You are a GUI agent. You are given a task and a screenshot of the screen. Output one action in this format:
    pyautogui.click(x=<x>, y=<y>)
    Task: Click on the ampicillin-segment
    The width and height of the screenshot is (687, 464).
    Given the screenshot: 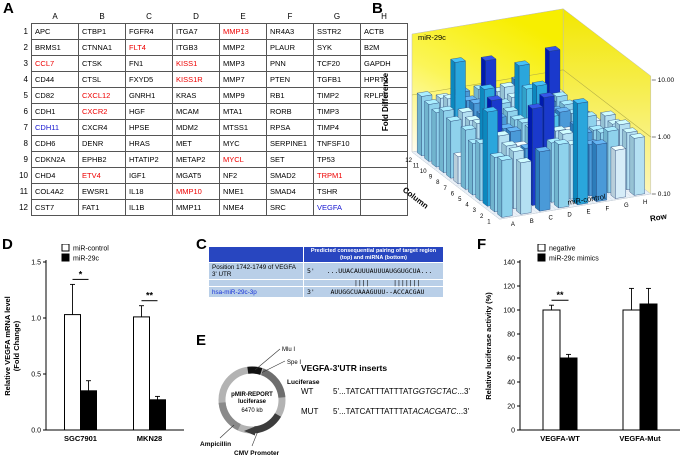 What is the action you would take?
    pyautogui.click(x=229, y=416)
    